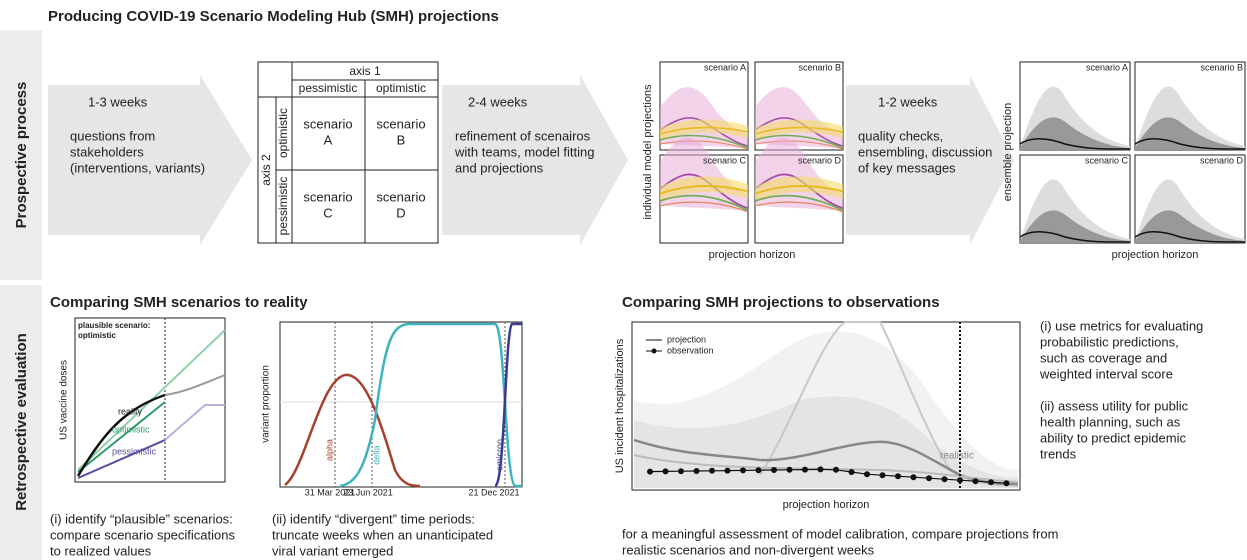 The image size is (1247, 560). What do you see at coordinates (142, 534) in the screenshot?
I see `caption: compare scenario specifications` at bounding box center [142, 534].